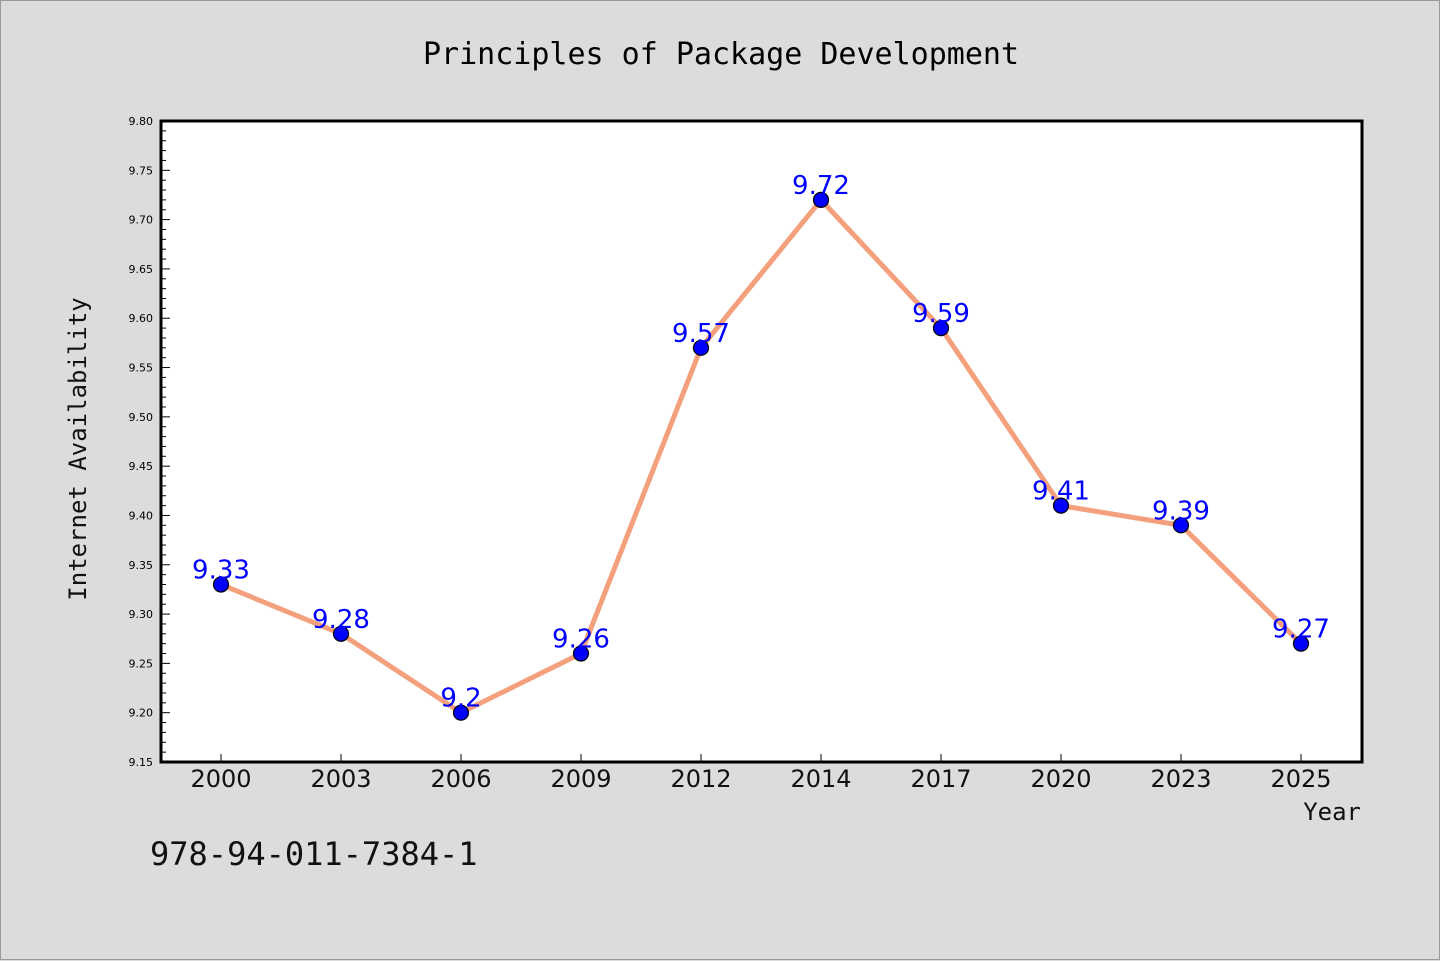 The image size is (1440, 961). Describe the element at coordinates (221, 570) in the screenshot. I see `data-label: 9.33` at that location.